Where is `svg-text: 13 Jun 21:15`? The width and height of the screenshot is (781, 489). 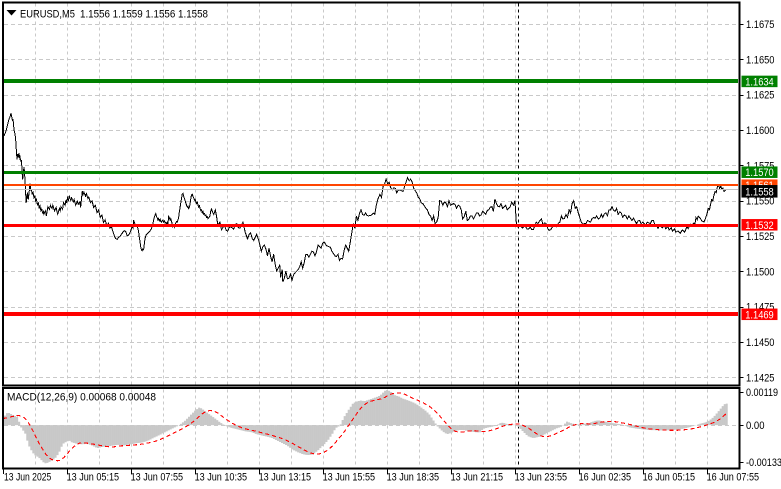
svg-text: 13 Jun 21:15 is located at coordinates (477, 478).